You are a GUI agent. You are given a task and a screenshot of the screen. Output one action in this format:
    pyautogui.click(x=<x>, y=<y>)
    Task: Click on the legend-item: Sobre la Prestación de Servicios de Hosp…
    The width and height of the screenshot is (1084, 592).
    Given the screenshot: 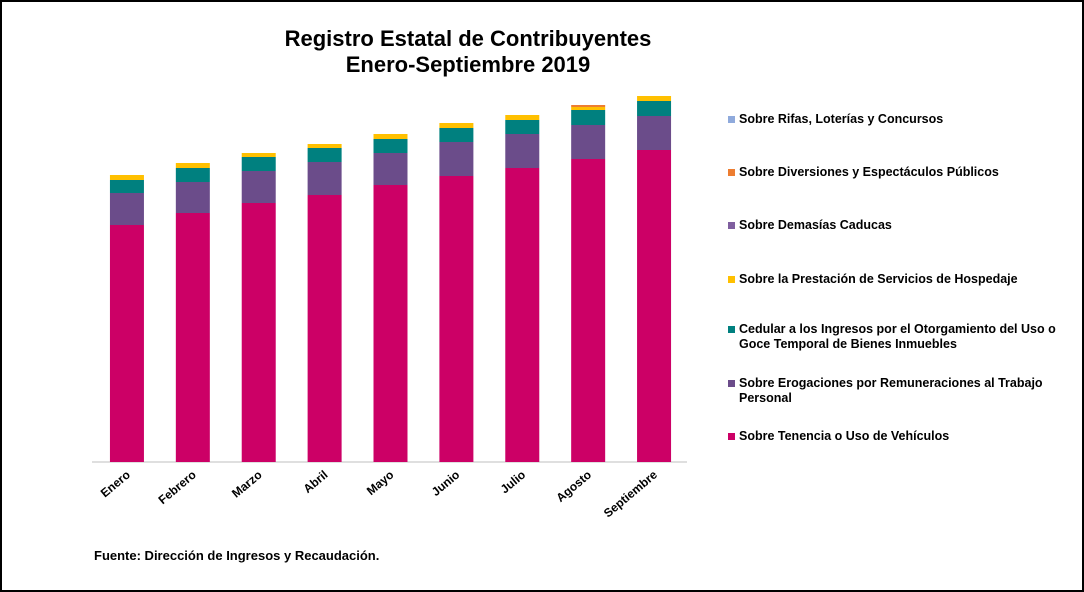 What is the action you would take?
    pyautogui.click(x=898, y=279)
    